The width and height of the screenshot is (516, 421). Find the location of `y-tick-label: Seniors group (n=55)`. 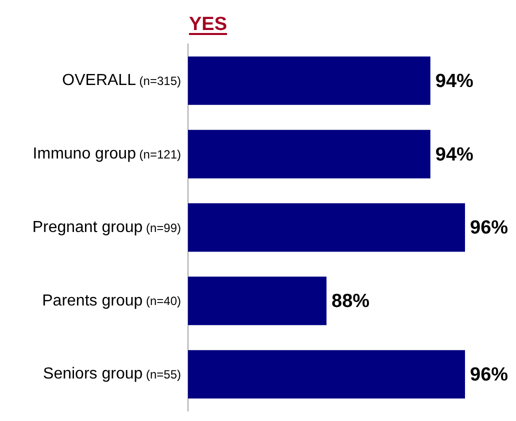

y-tick-label: Seniors group (n=55) is located at coordinates (112, 374).